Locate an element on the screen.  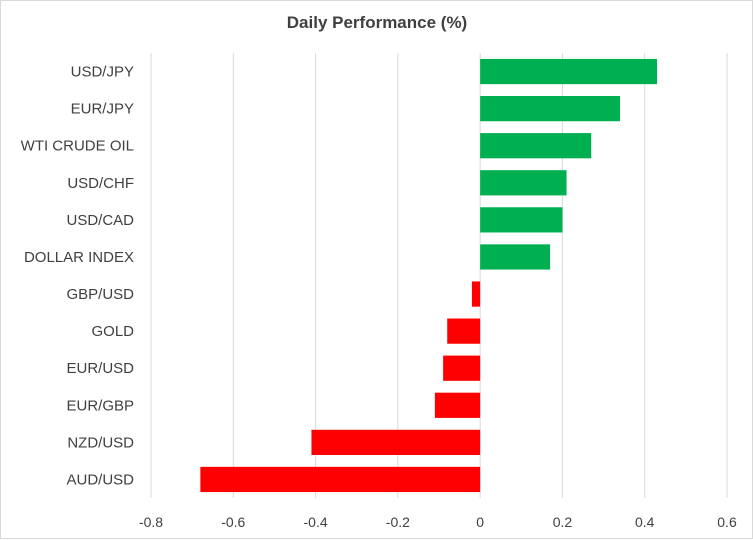
category-label: WTI CRUDE OIL is located at coordinates (77, 146).